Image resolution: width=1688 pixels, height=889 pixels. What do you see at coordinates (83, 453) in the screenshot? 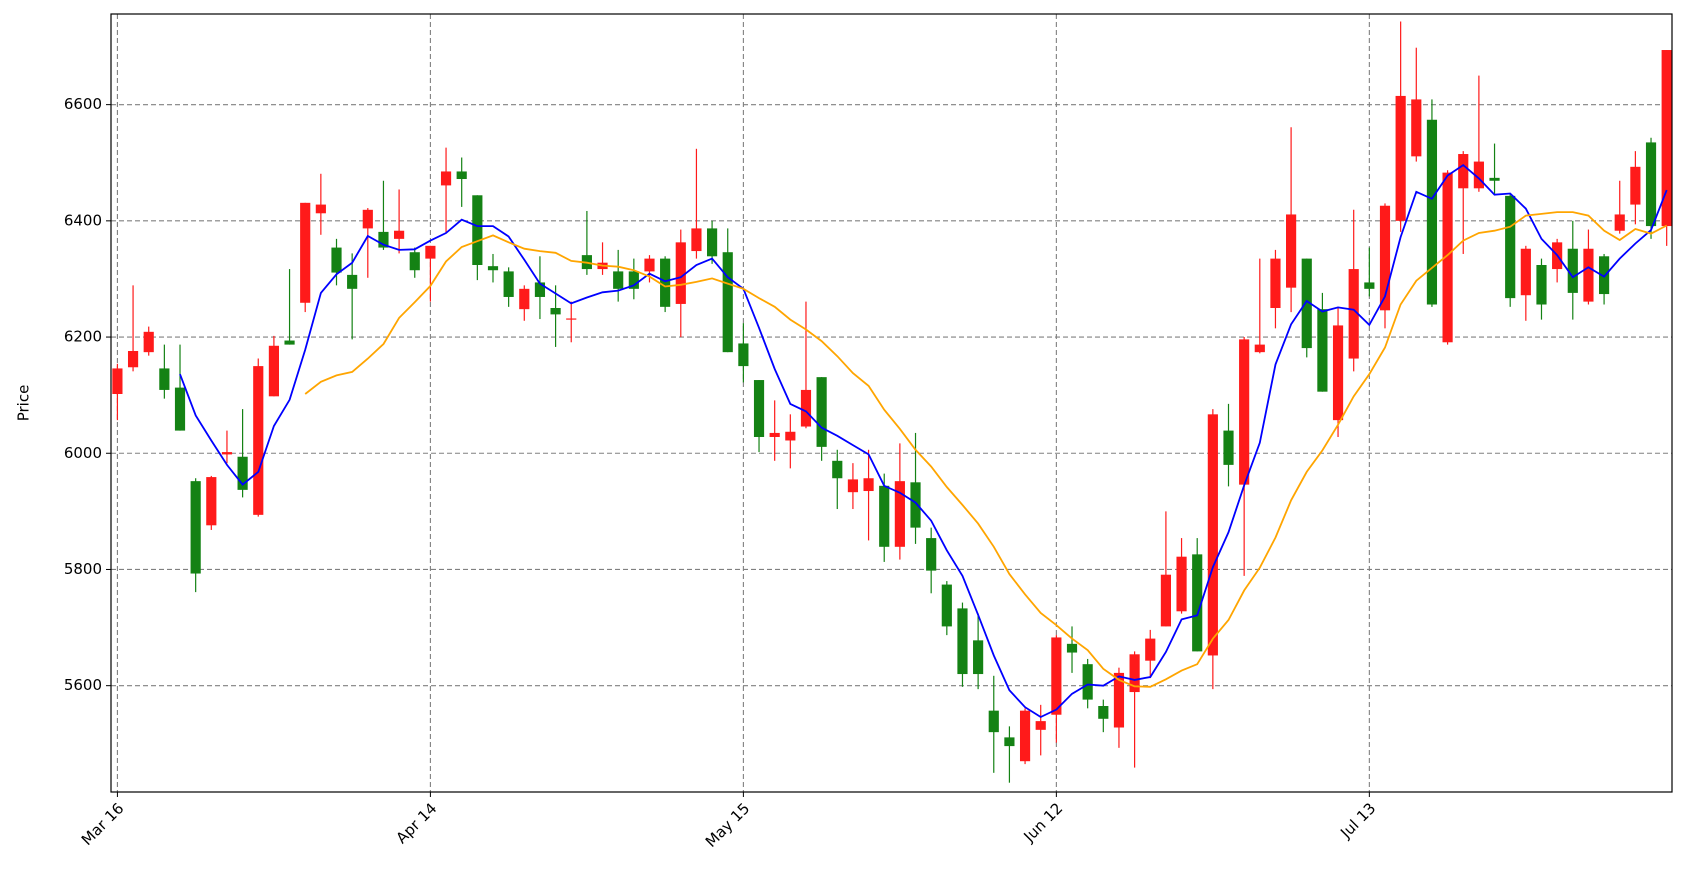
I see `y-tick-label: 6000` at bounding box center [83, 453].